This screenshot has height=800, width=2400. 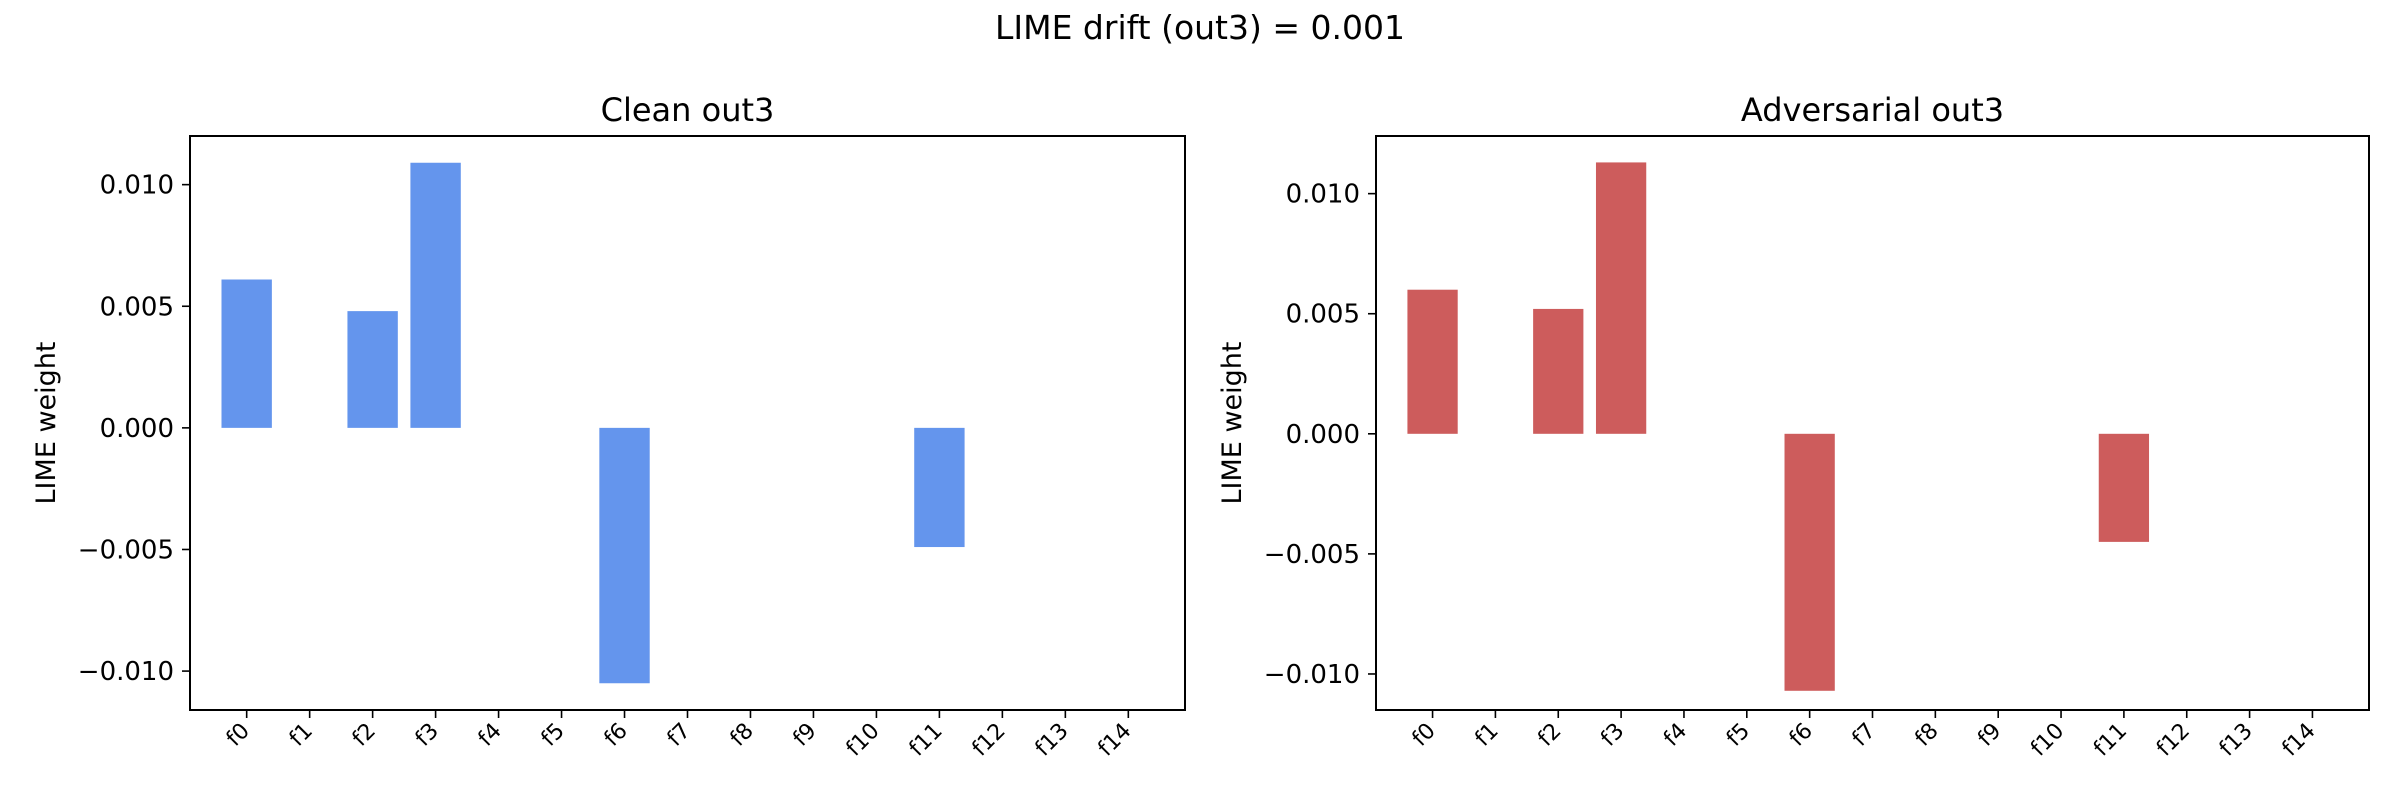 What do you see at coordinates (435, 295) in the screenshot?
I see `bar-f3: f3: 0.0109` at bounding box center [435, 295].